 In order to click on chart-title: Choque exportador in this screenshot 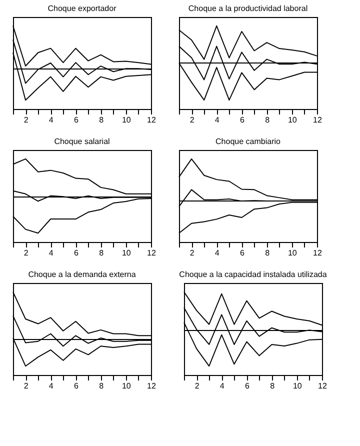, I will do `click(82, 8)`.